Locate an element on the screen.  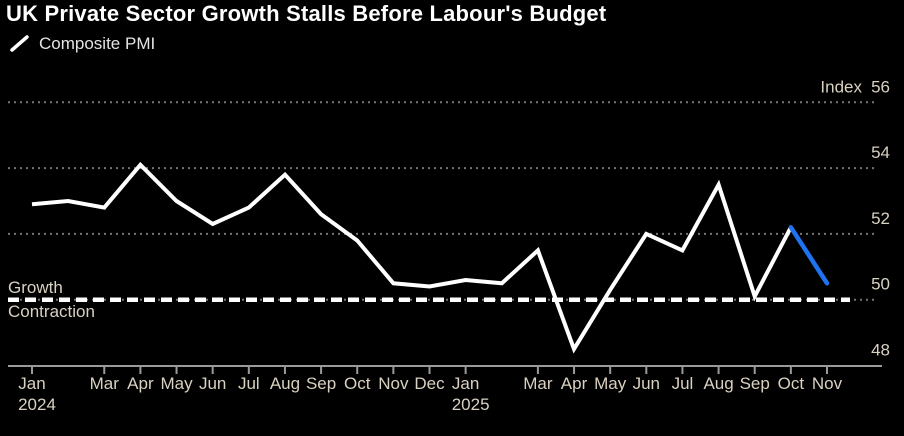
growth-label: Growth is located at coordinates (35, 287).